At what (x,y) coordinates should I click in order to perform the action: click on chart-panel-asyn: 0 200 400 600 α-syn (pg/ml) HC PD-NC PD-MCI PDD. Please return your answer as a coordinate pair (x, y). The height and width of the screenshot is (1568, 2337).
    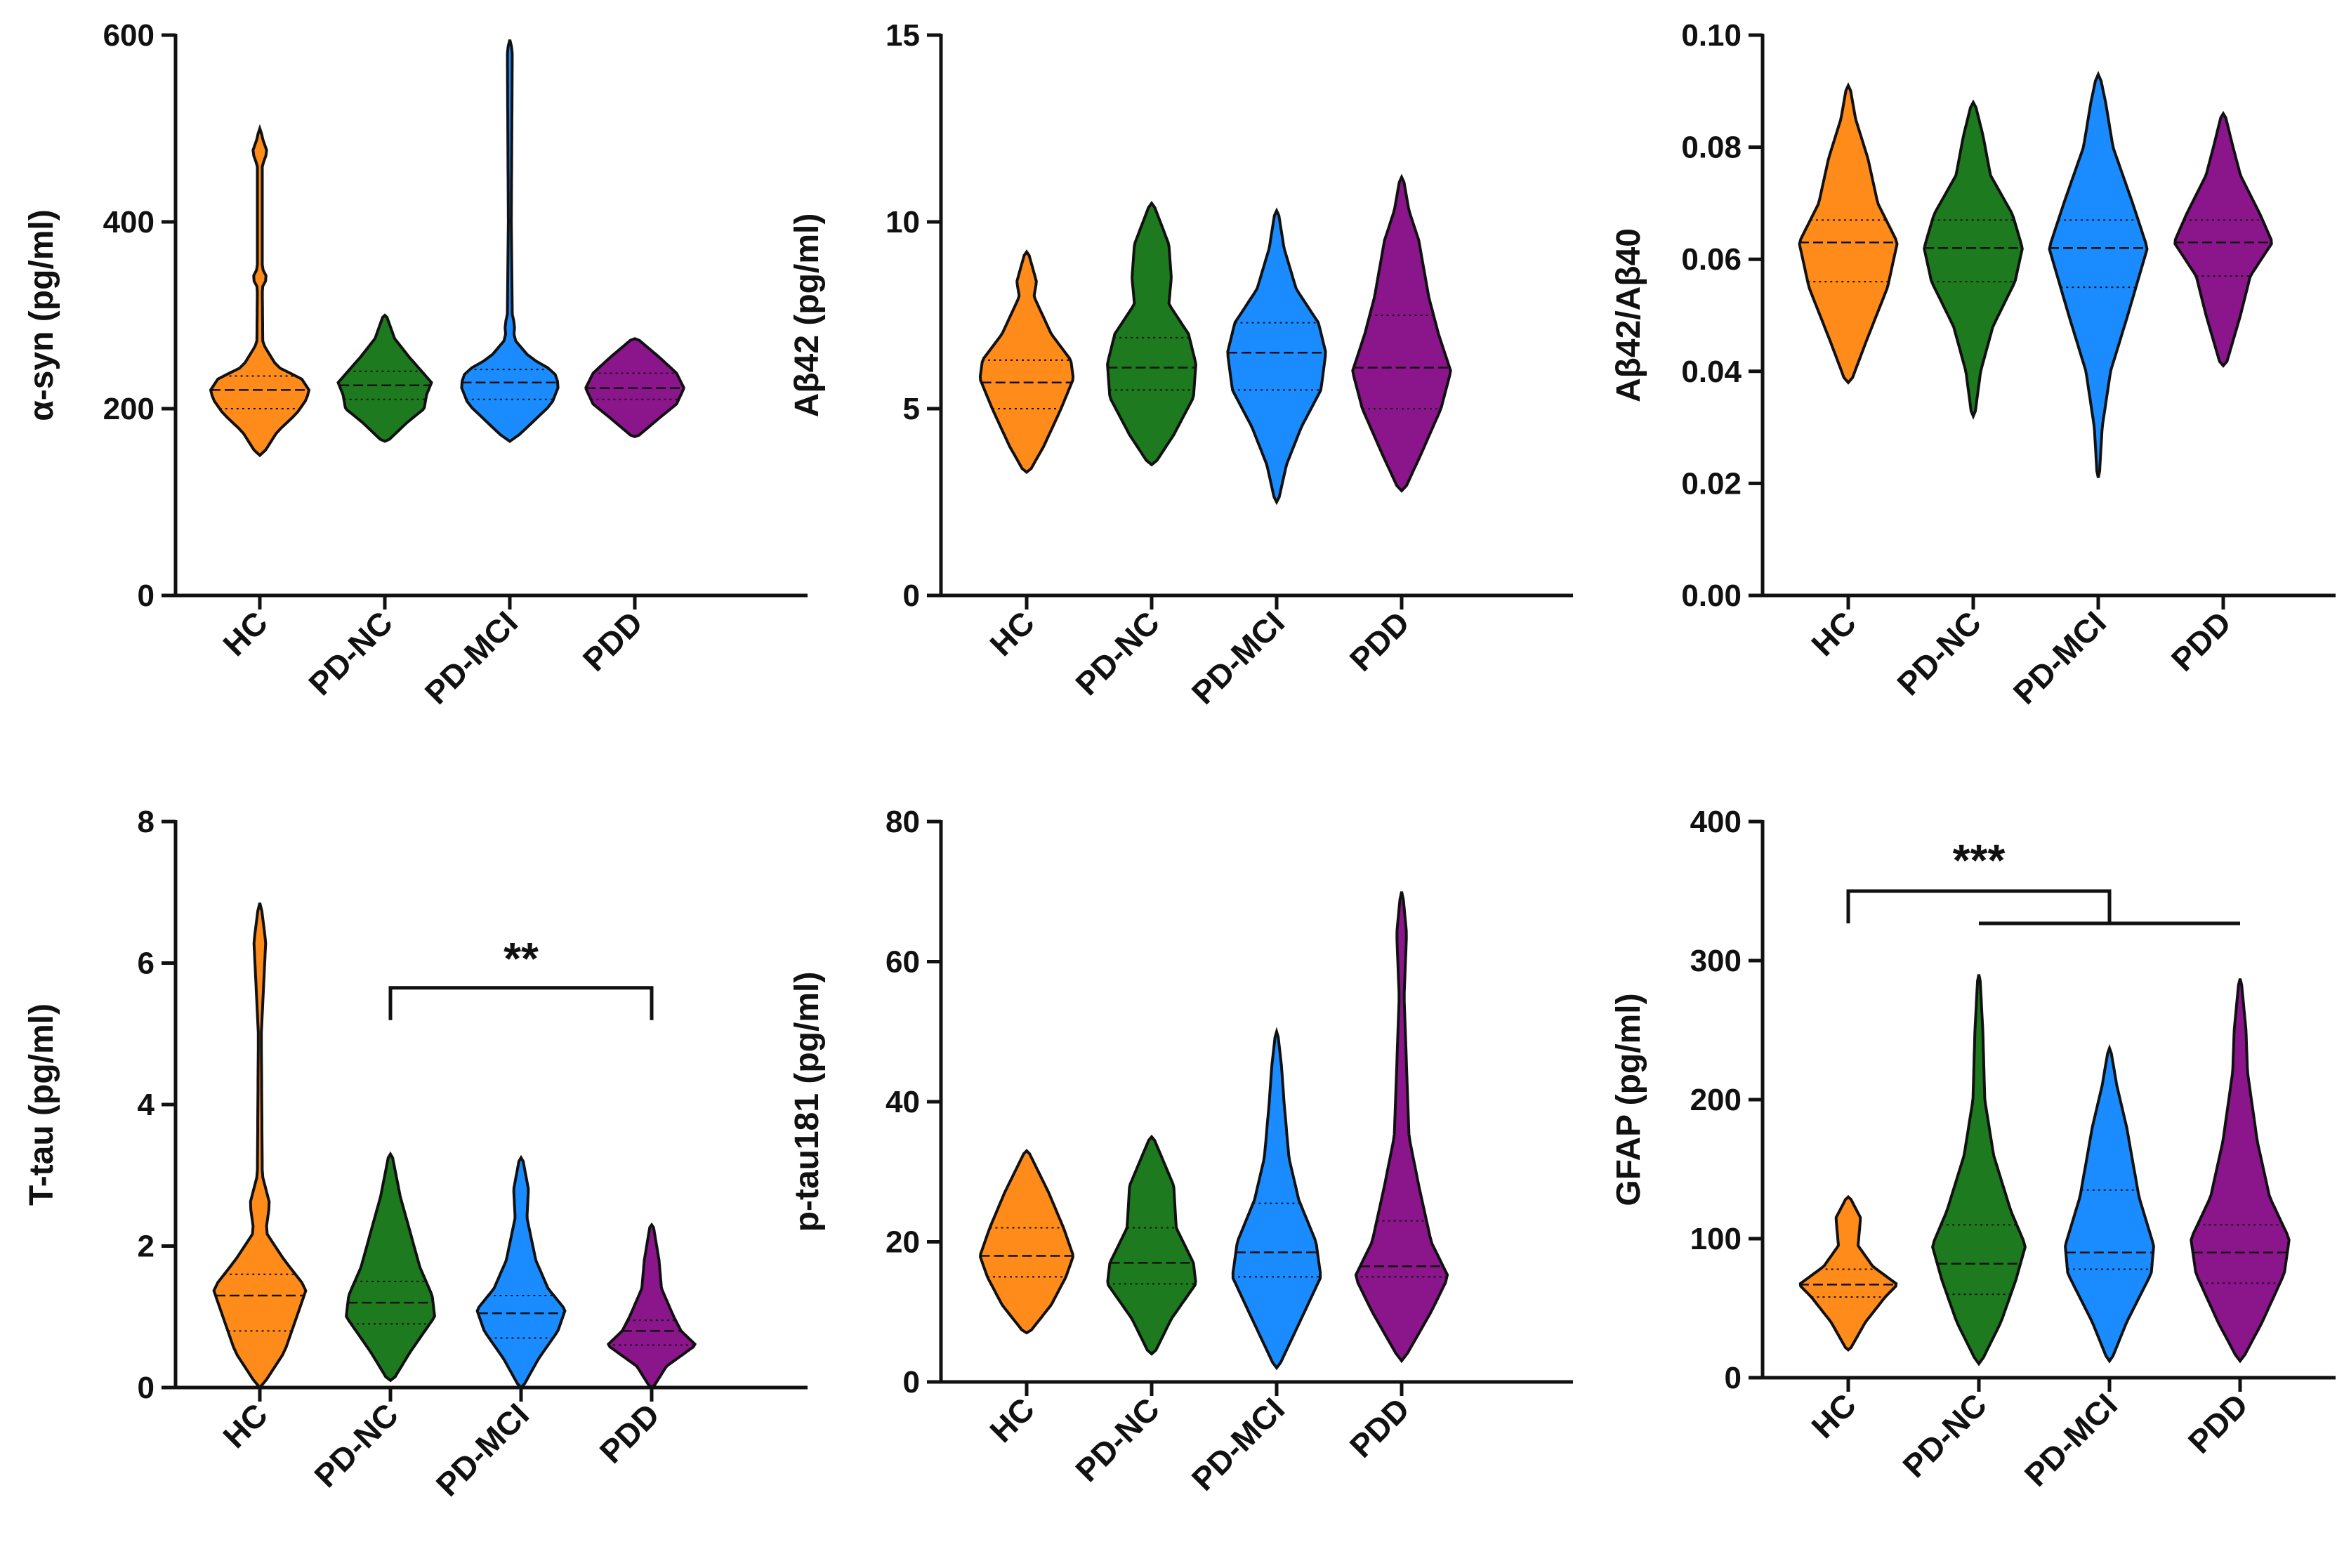
    Looking at the image, I should click on (415, 364).